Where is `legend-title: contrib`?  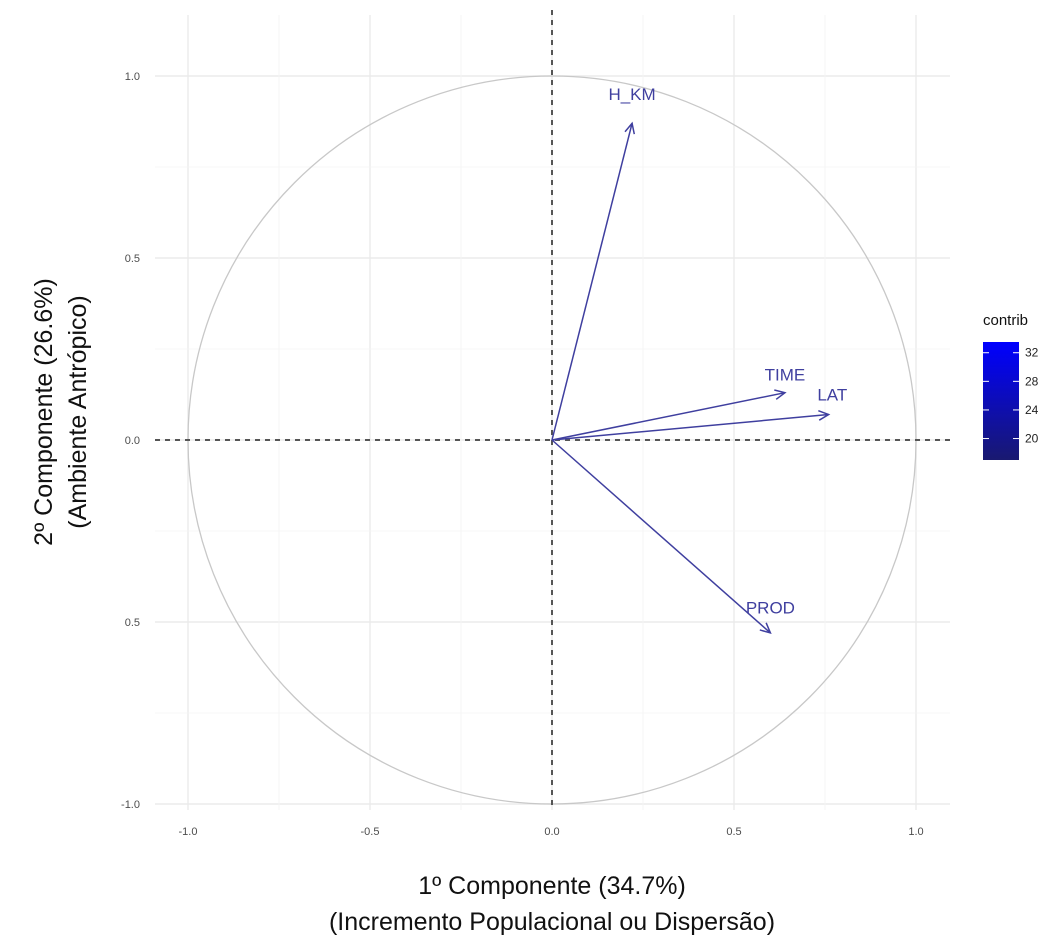 legend-title: contrib is located at coordinates (1005, 320).